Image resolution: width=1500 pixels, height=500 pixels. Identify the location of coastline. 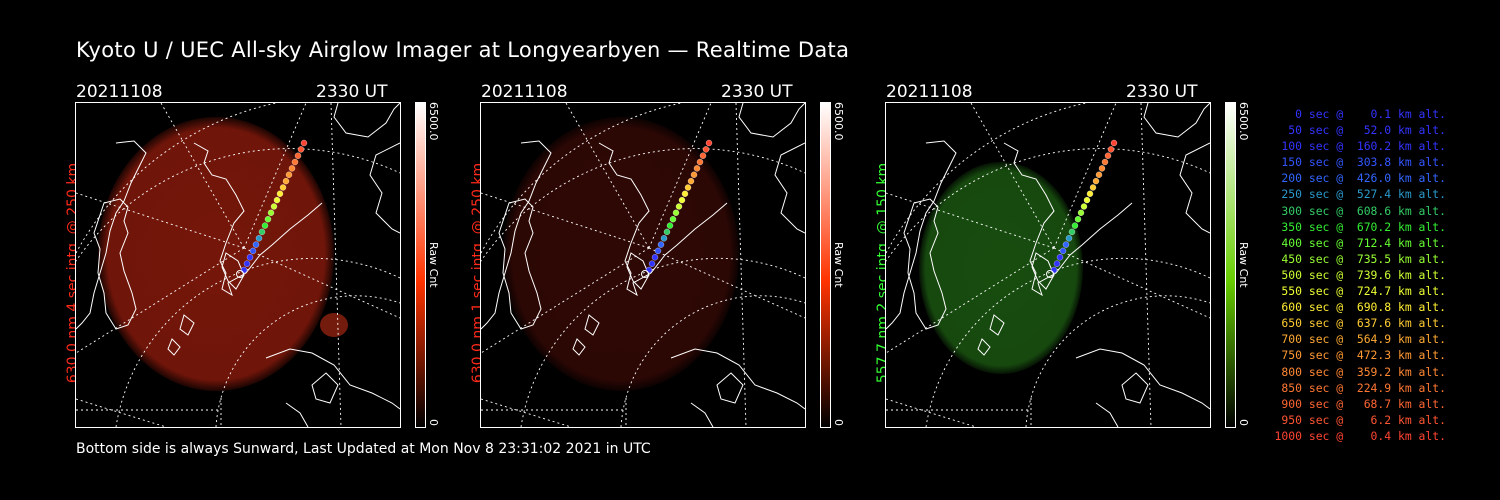
(643, 265).